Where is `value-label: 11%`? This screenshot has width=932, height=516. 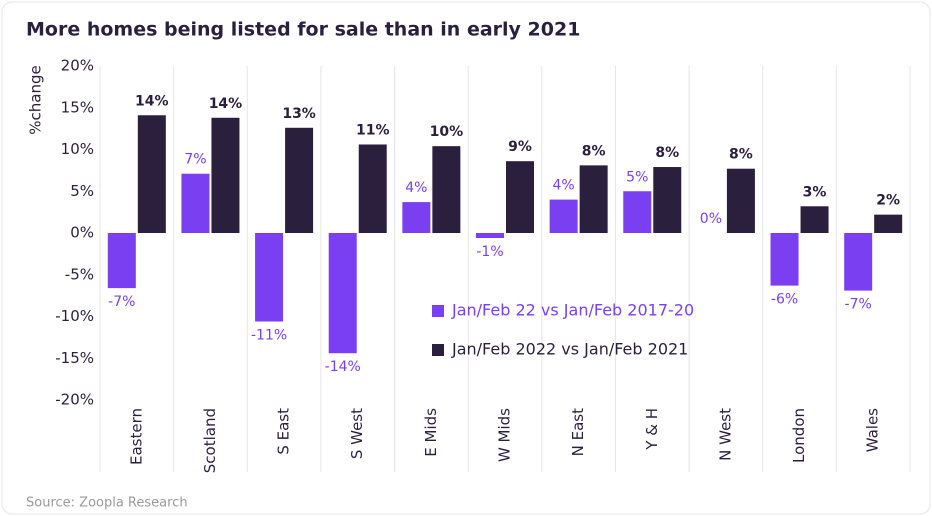
value-label: 11% is located at coordinates (373, 130).